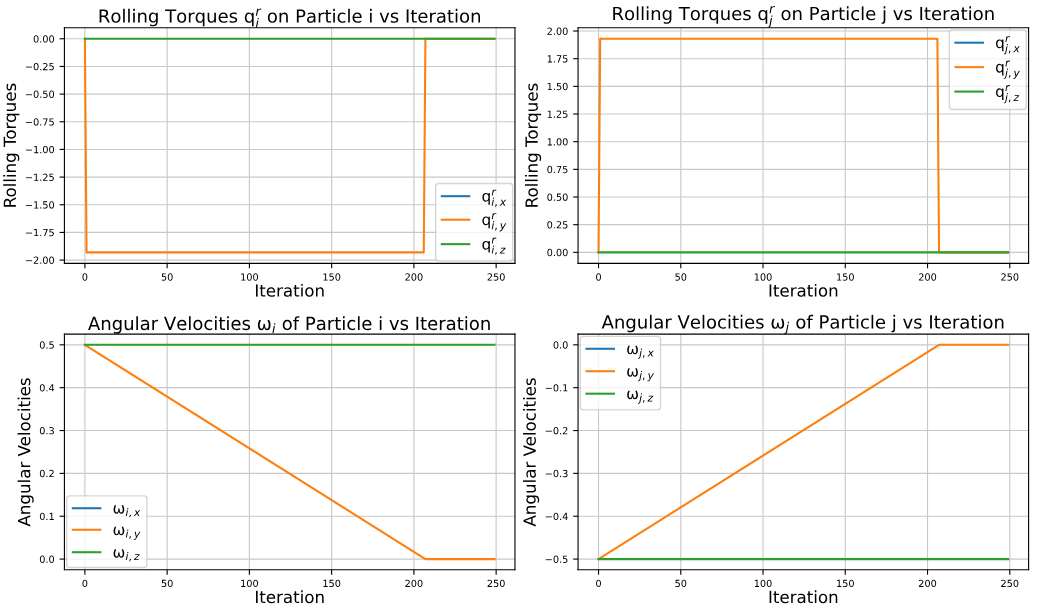 The image size is (1039, 616). I want to click on y-tick-label: 0.5, so click(46, 345).